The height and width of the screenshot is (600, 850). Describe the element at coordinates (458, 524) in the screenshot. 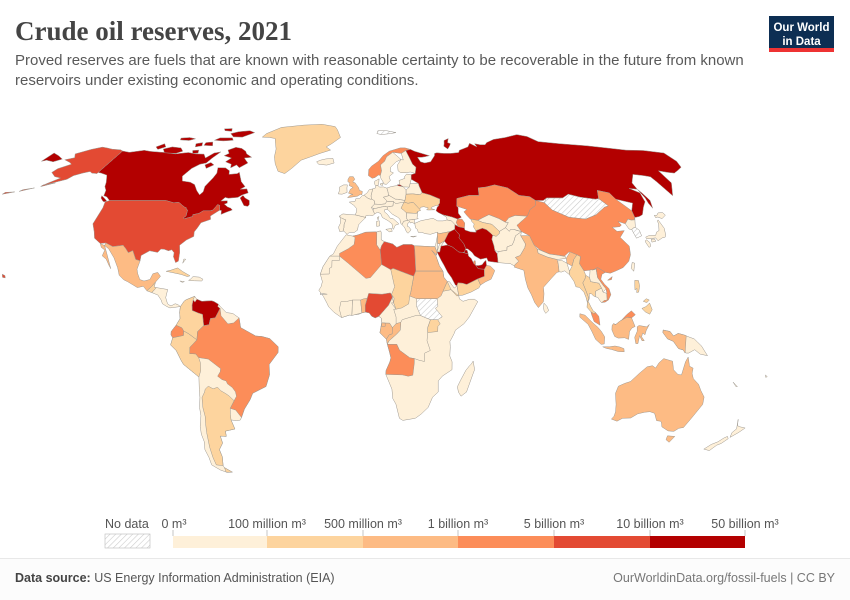

I see `svg-text: 1 billion m³` at that location.